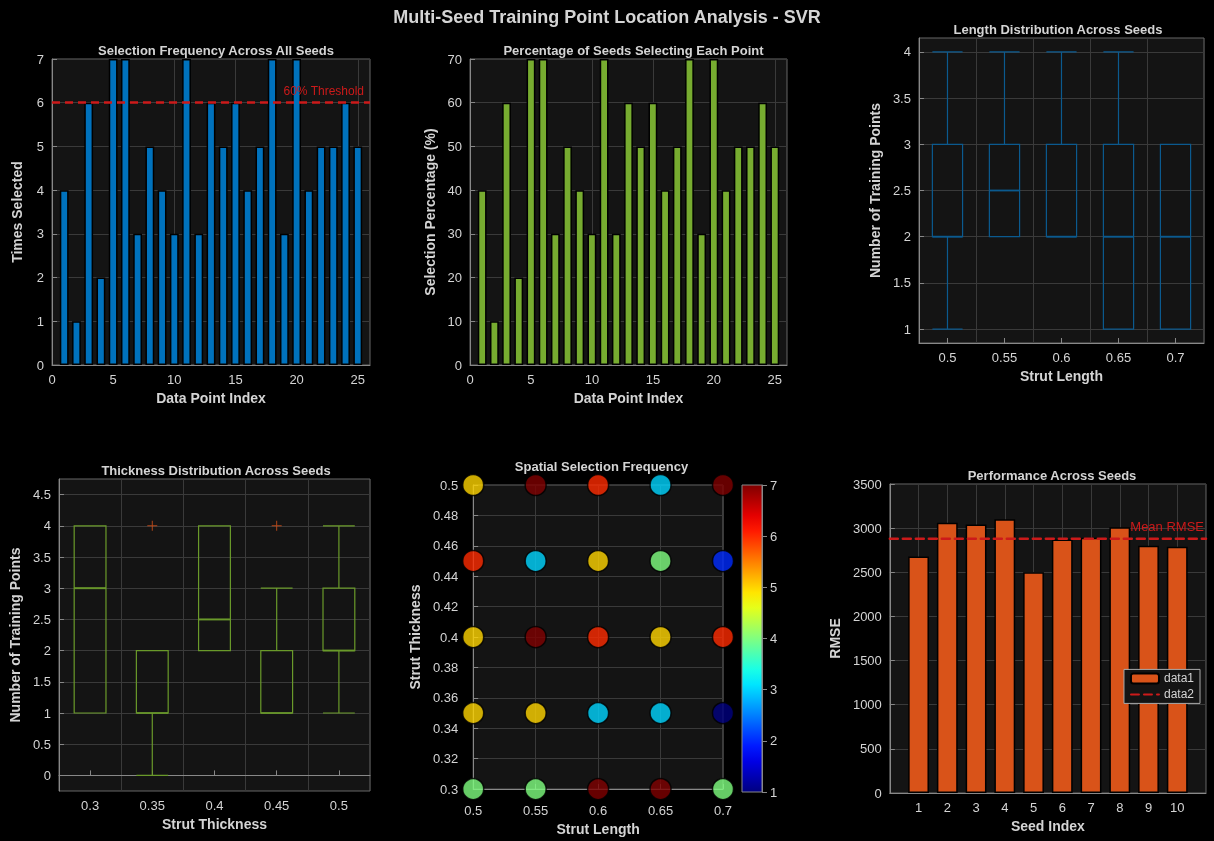  Describe the element at coordinates (449, 485) in the screenshot. I see `y-tick-label: 0.5` at that location.